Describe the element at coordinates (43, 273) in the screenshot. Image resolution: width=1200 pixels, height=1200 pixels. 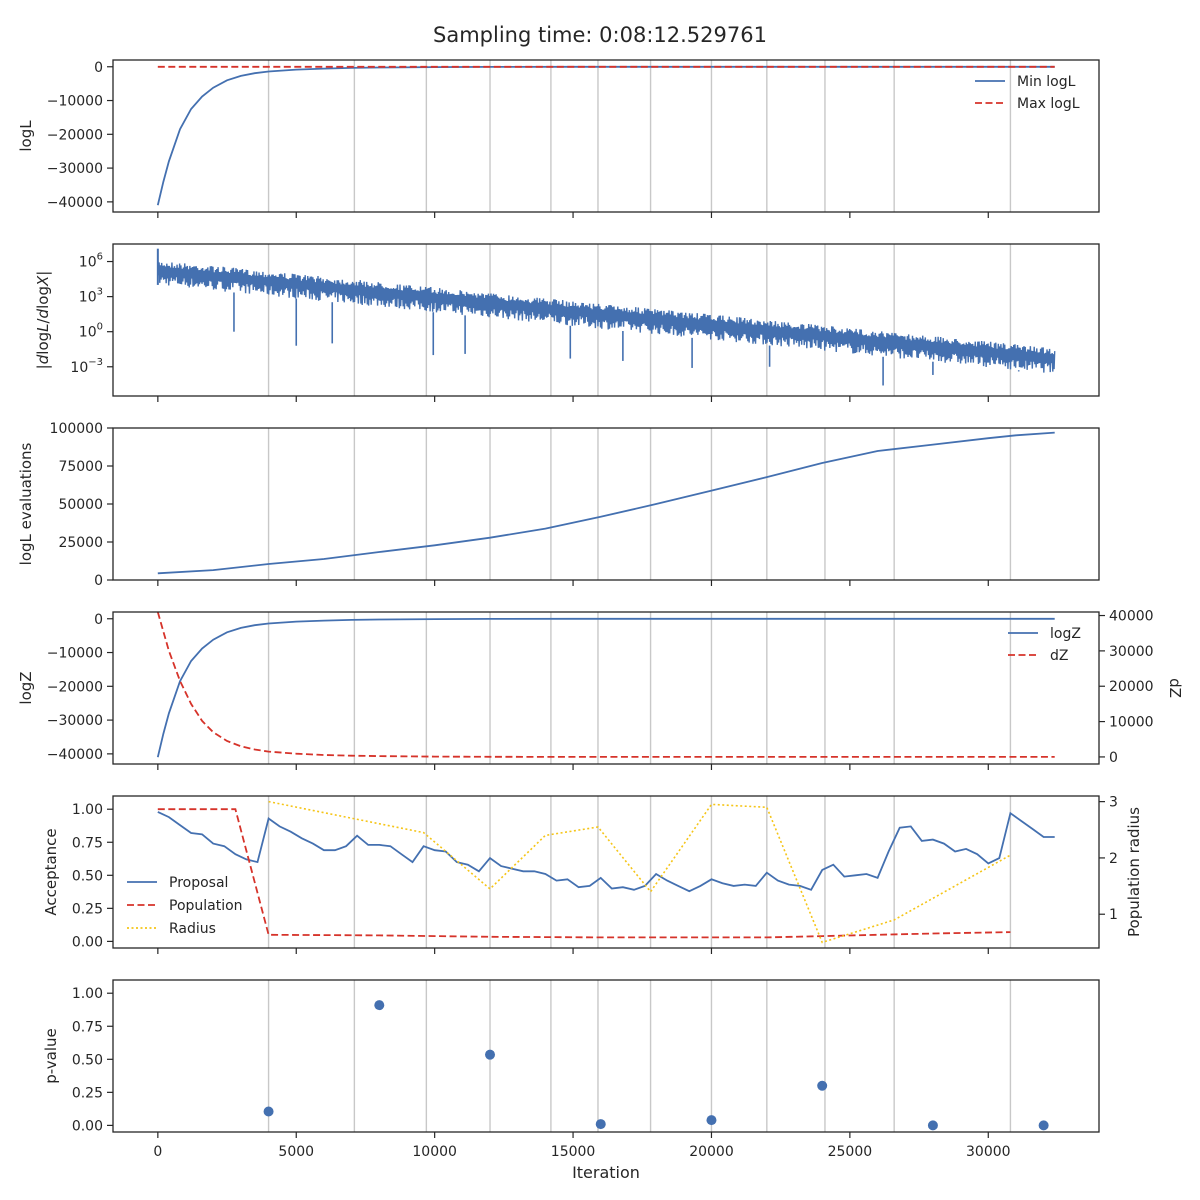
I see `y-axis-label-part: |` at that location.